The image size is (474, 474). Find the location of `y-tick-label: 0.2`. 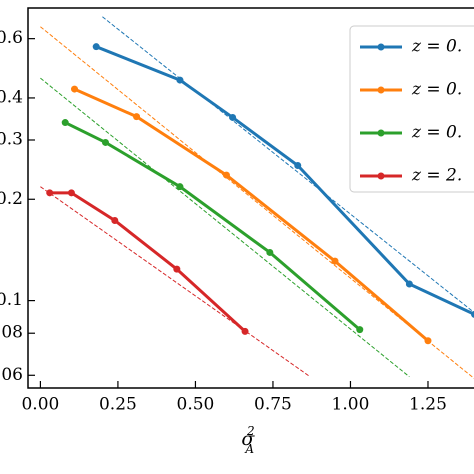

y-tick-label: 0.2 is located at coordinates (11, 199).